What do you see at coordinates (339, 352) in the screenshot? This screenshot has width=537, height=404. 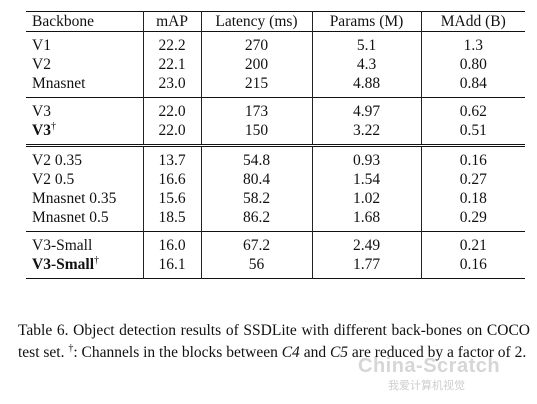 I see `caption-c5: C5` at bounding box center [339, 352].